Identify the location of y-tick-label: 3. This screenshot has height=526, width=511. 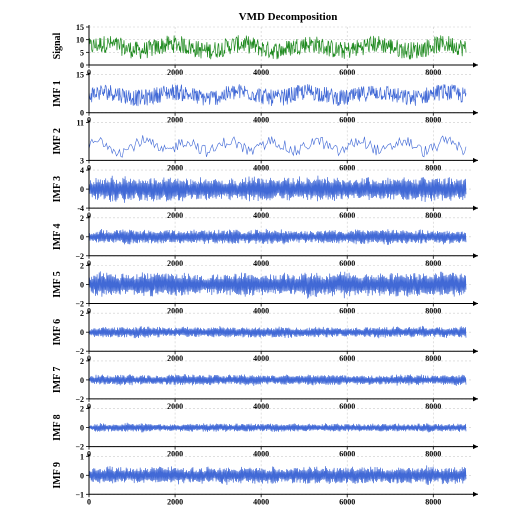
(82, 160).